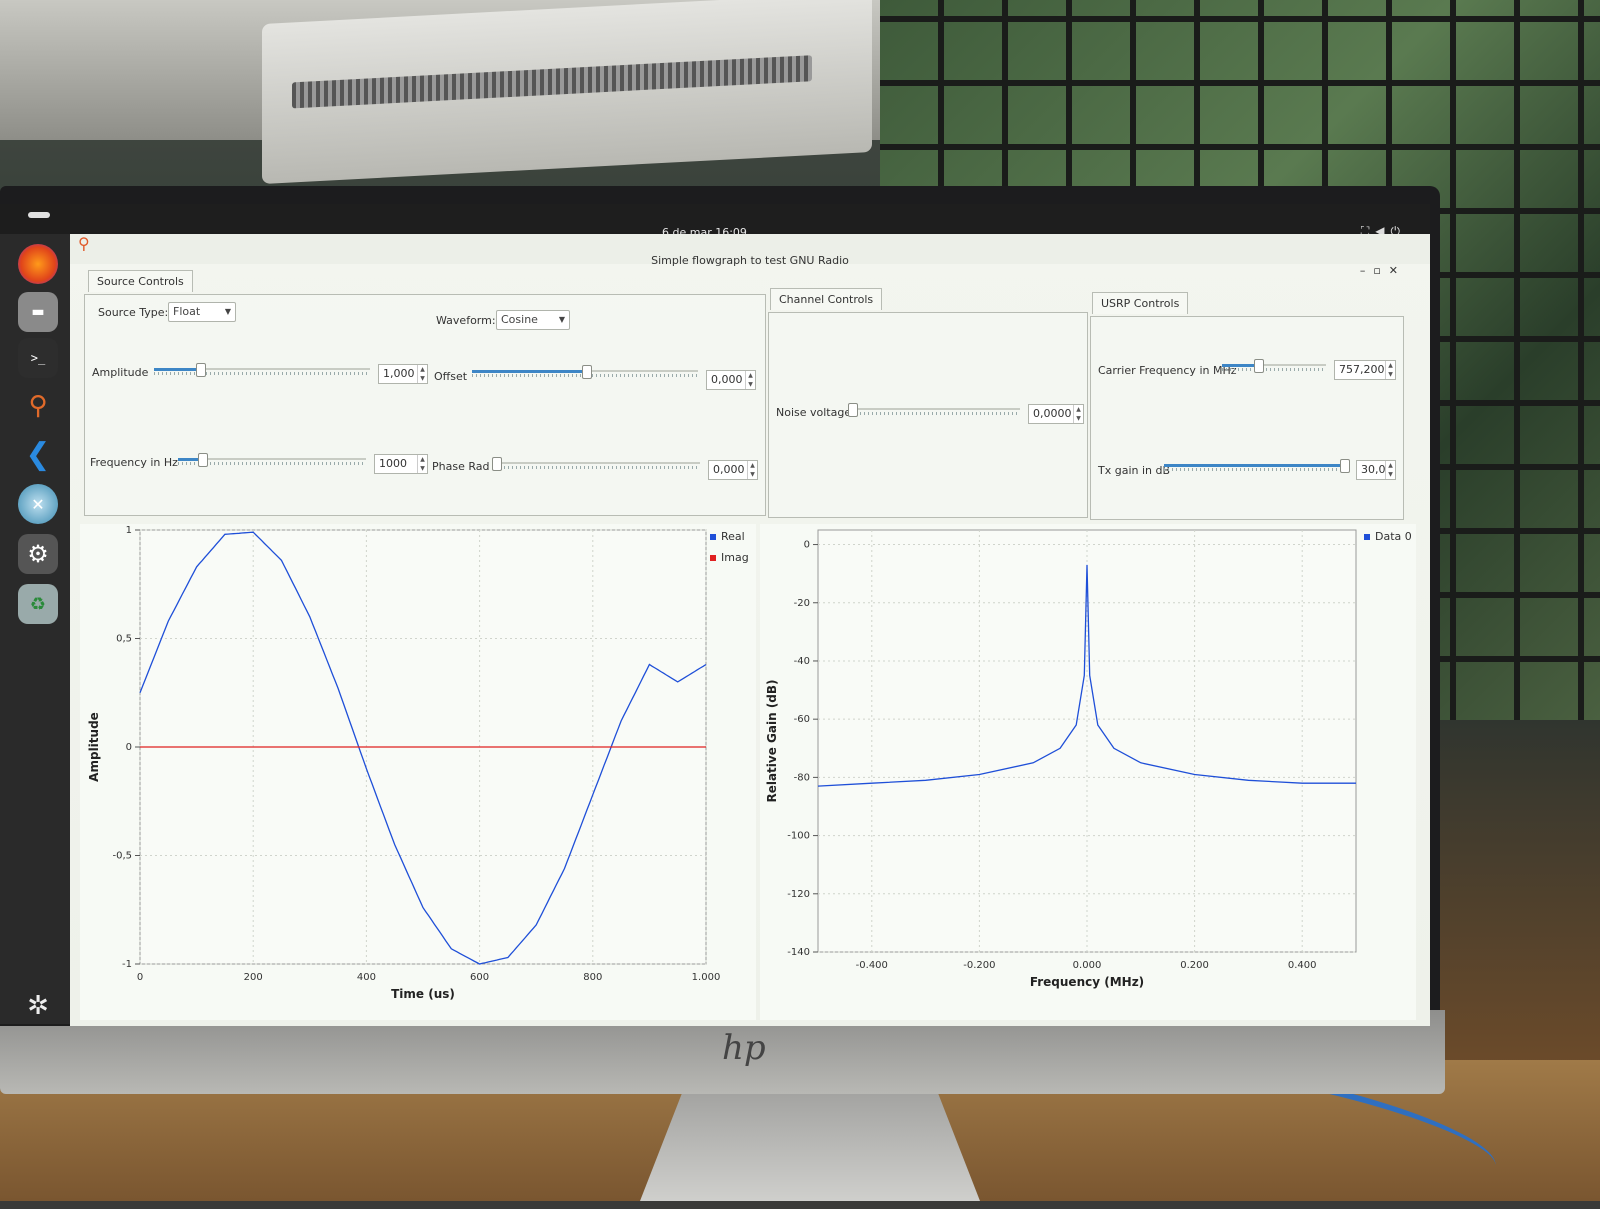  What do you see at coordinates (393, 463) in the screenshot?
I see `frequency-value: 1000` at bounding box center [393, 463].